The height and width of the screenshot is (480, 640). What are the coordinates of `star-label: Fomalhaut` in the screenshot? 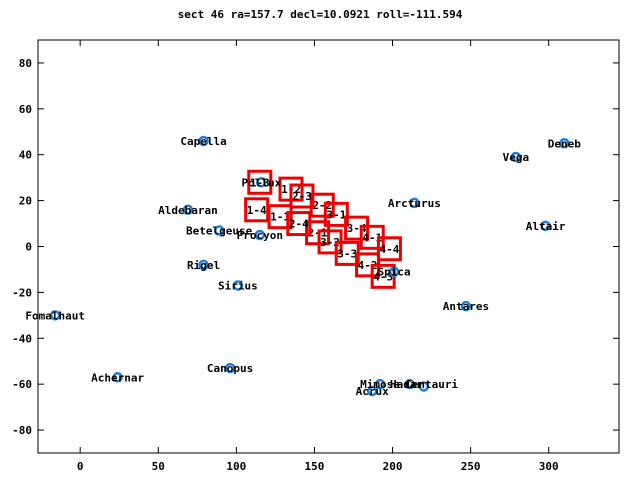 It's located at (55, 315).